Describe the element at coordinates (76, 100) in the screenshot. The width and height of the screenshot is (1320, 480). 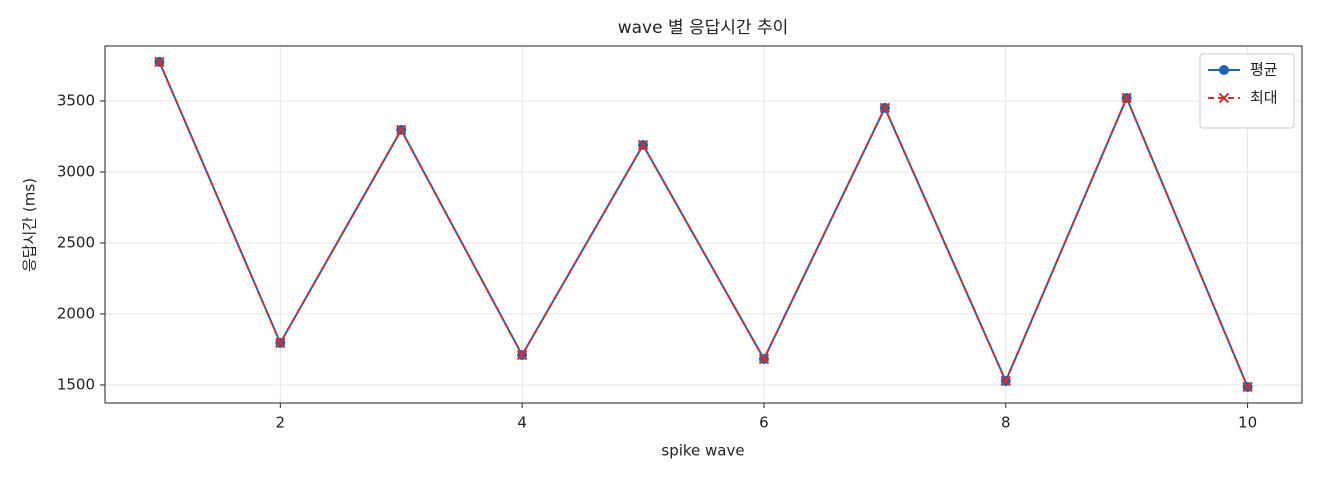
I see `y-tick-label: 3500` at that location.